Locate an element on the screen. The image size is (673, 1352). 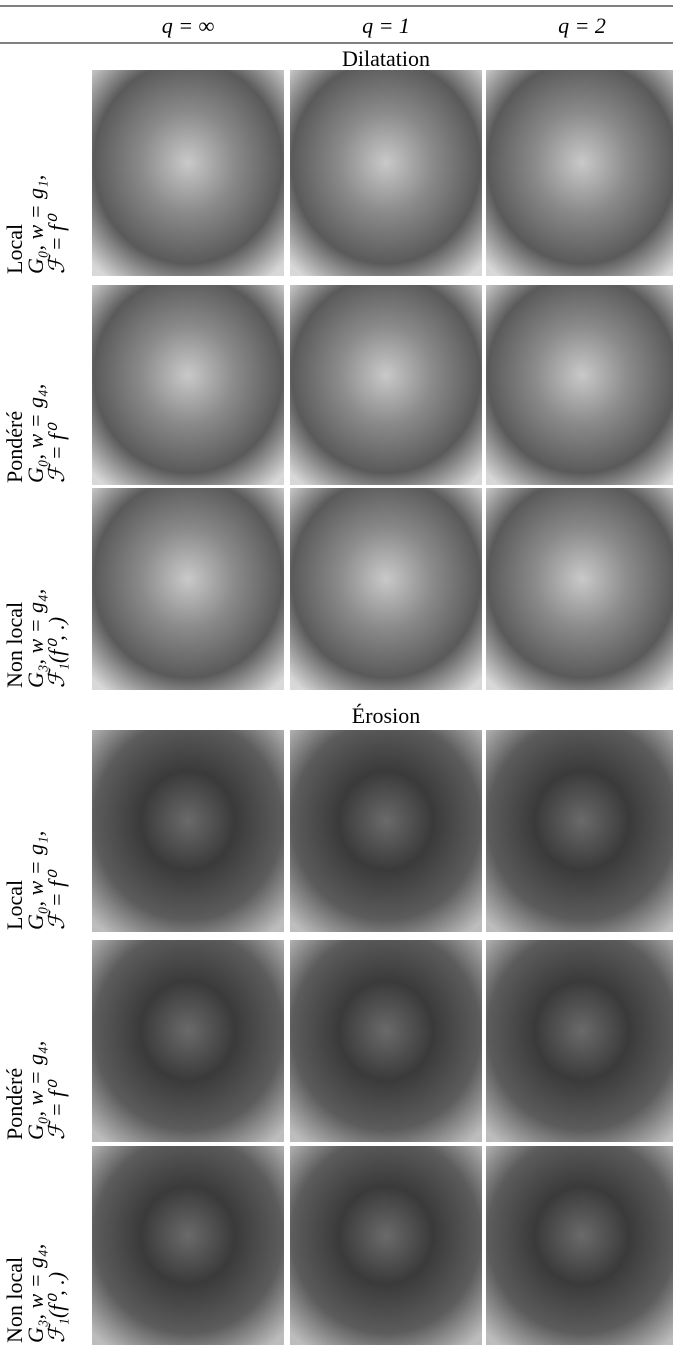
section-title: Érosion is located at coordinates (386, 715).